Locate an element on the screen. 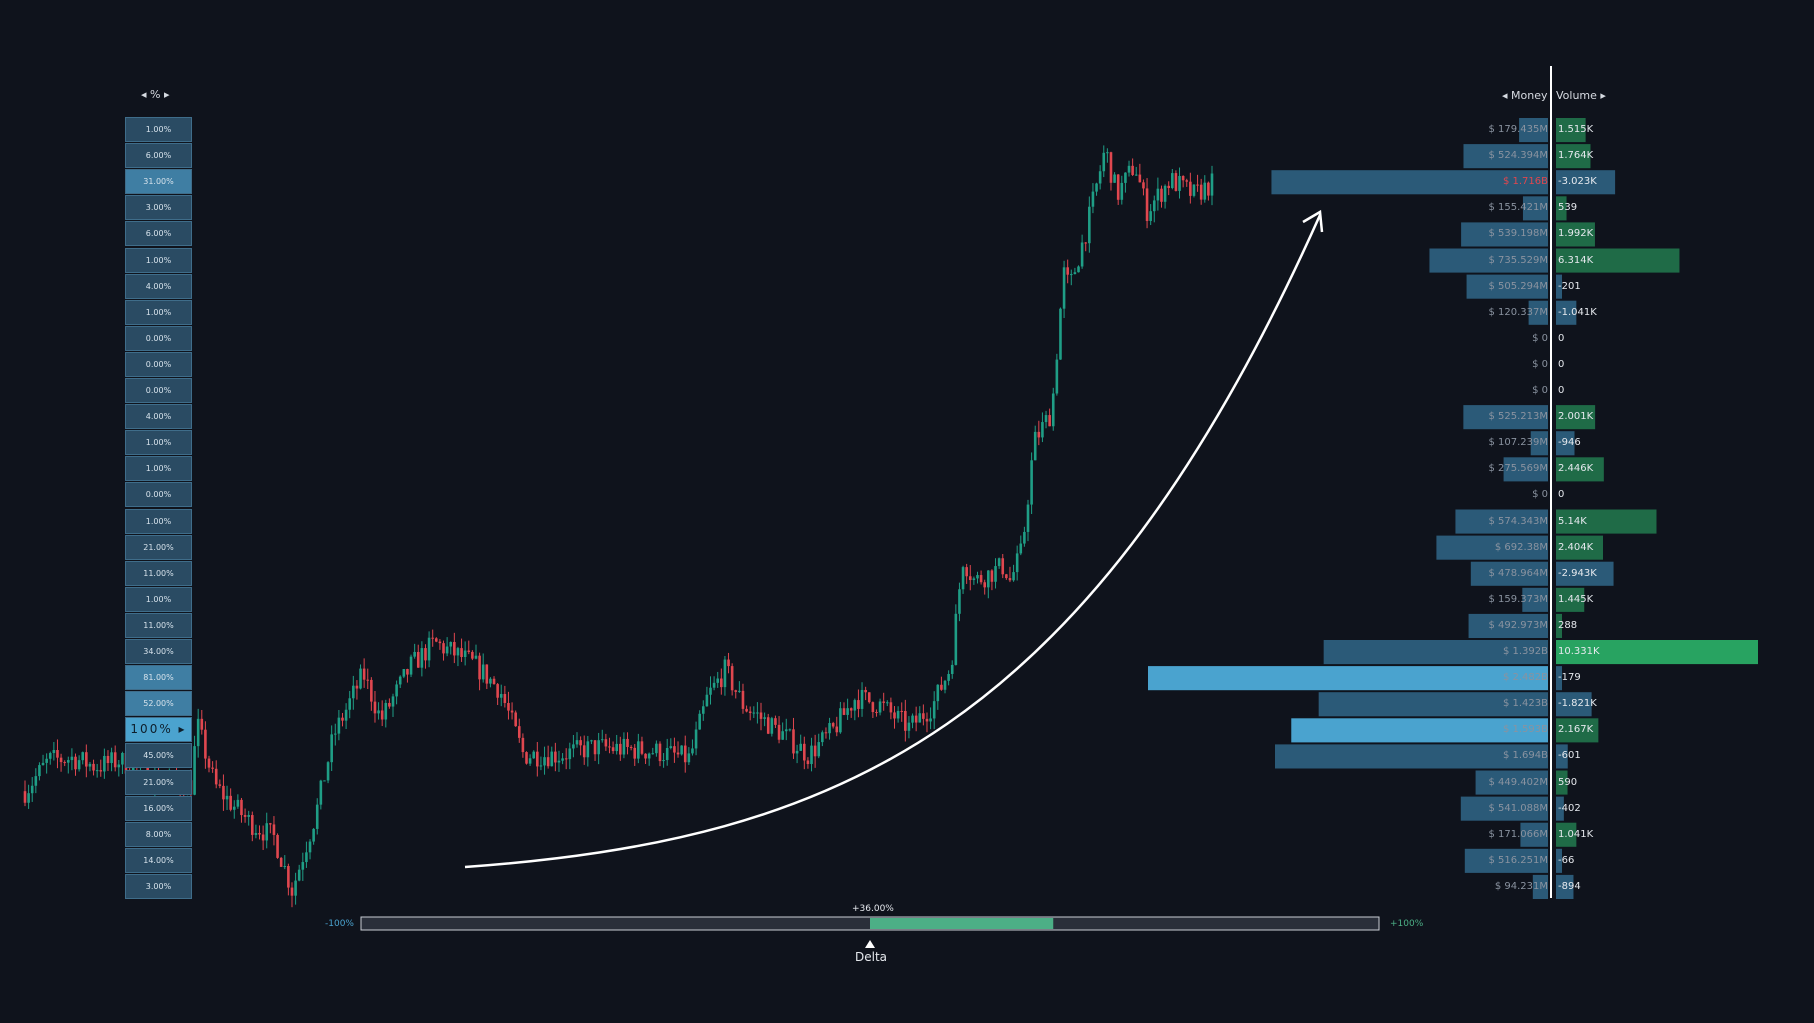 The image size is (1814, 1023). volume-label: 539 is located at coordinates (1568, 208).